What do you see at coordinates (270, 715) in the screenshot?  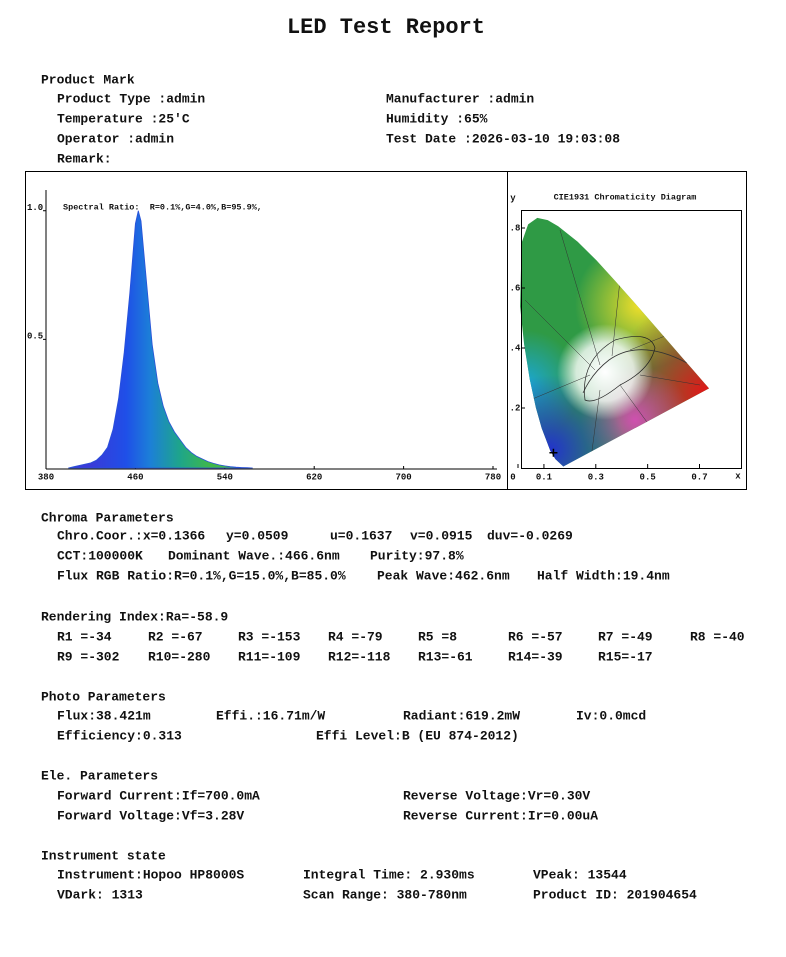 I see `field: Effi.:16.71m/W` at bounding box center [270, 715].